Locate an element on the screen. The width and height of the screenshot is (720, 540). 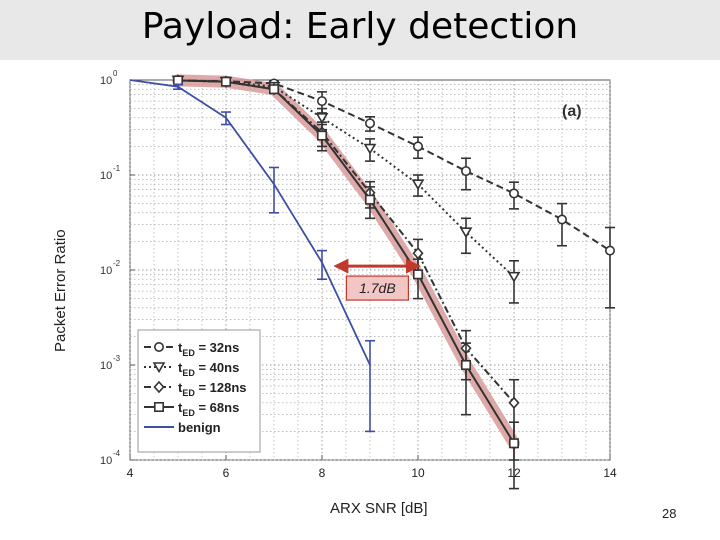
title-bar is located at coordinates (360, 30).